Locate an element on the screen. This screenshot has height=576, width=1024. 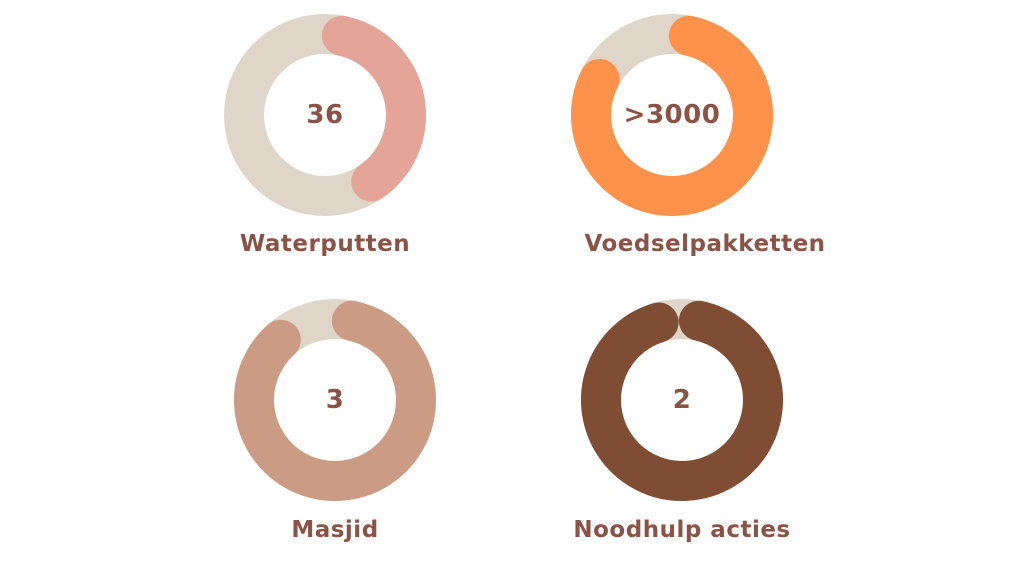
donut-value: 2 is located at coordinates (682, 400).